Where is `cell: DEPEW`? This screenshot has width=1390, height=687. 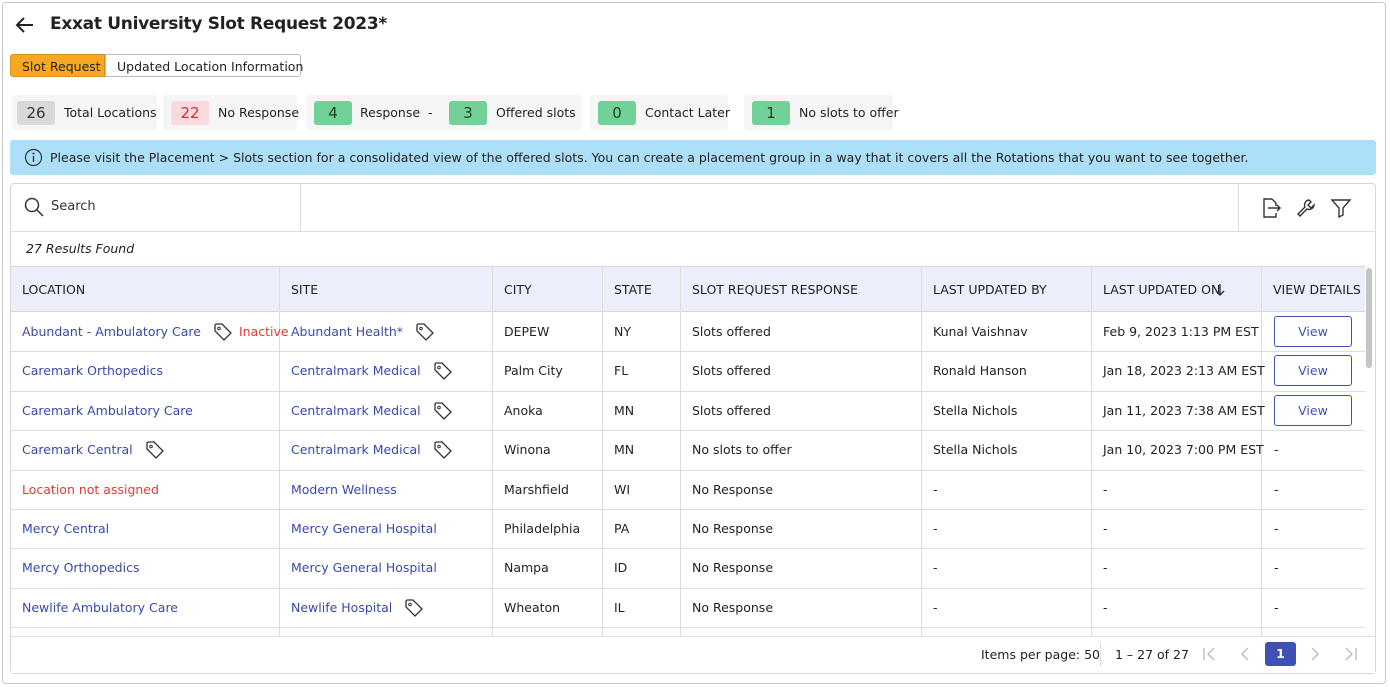 cell: DEPEW is located at coordinates (526, 331).